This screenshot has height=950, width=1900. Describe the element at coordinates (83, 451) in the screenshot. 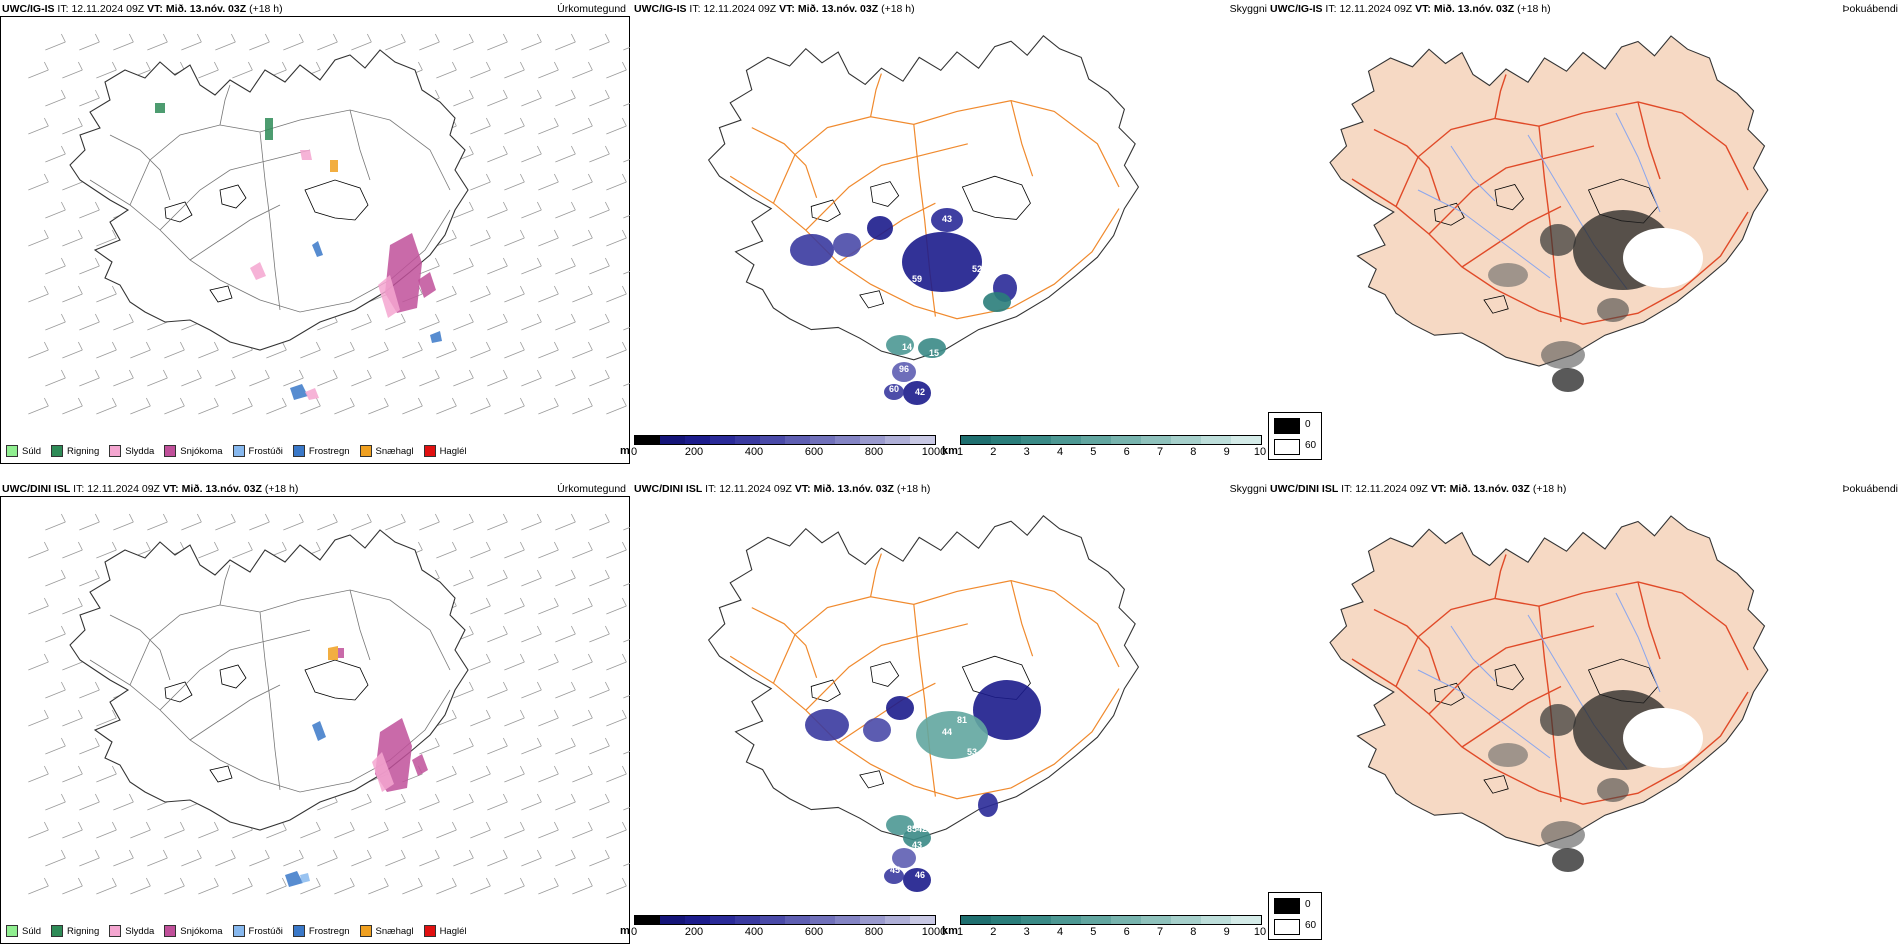

I see `precip-legend-label: Rigning` at that location.